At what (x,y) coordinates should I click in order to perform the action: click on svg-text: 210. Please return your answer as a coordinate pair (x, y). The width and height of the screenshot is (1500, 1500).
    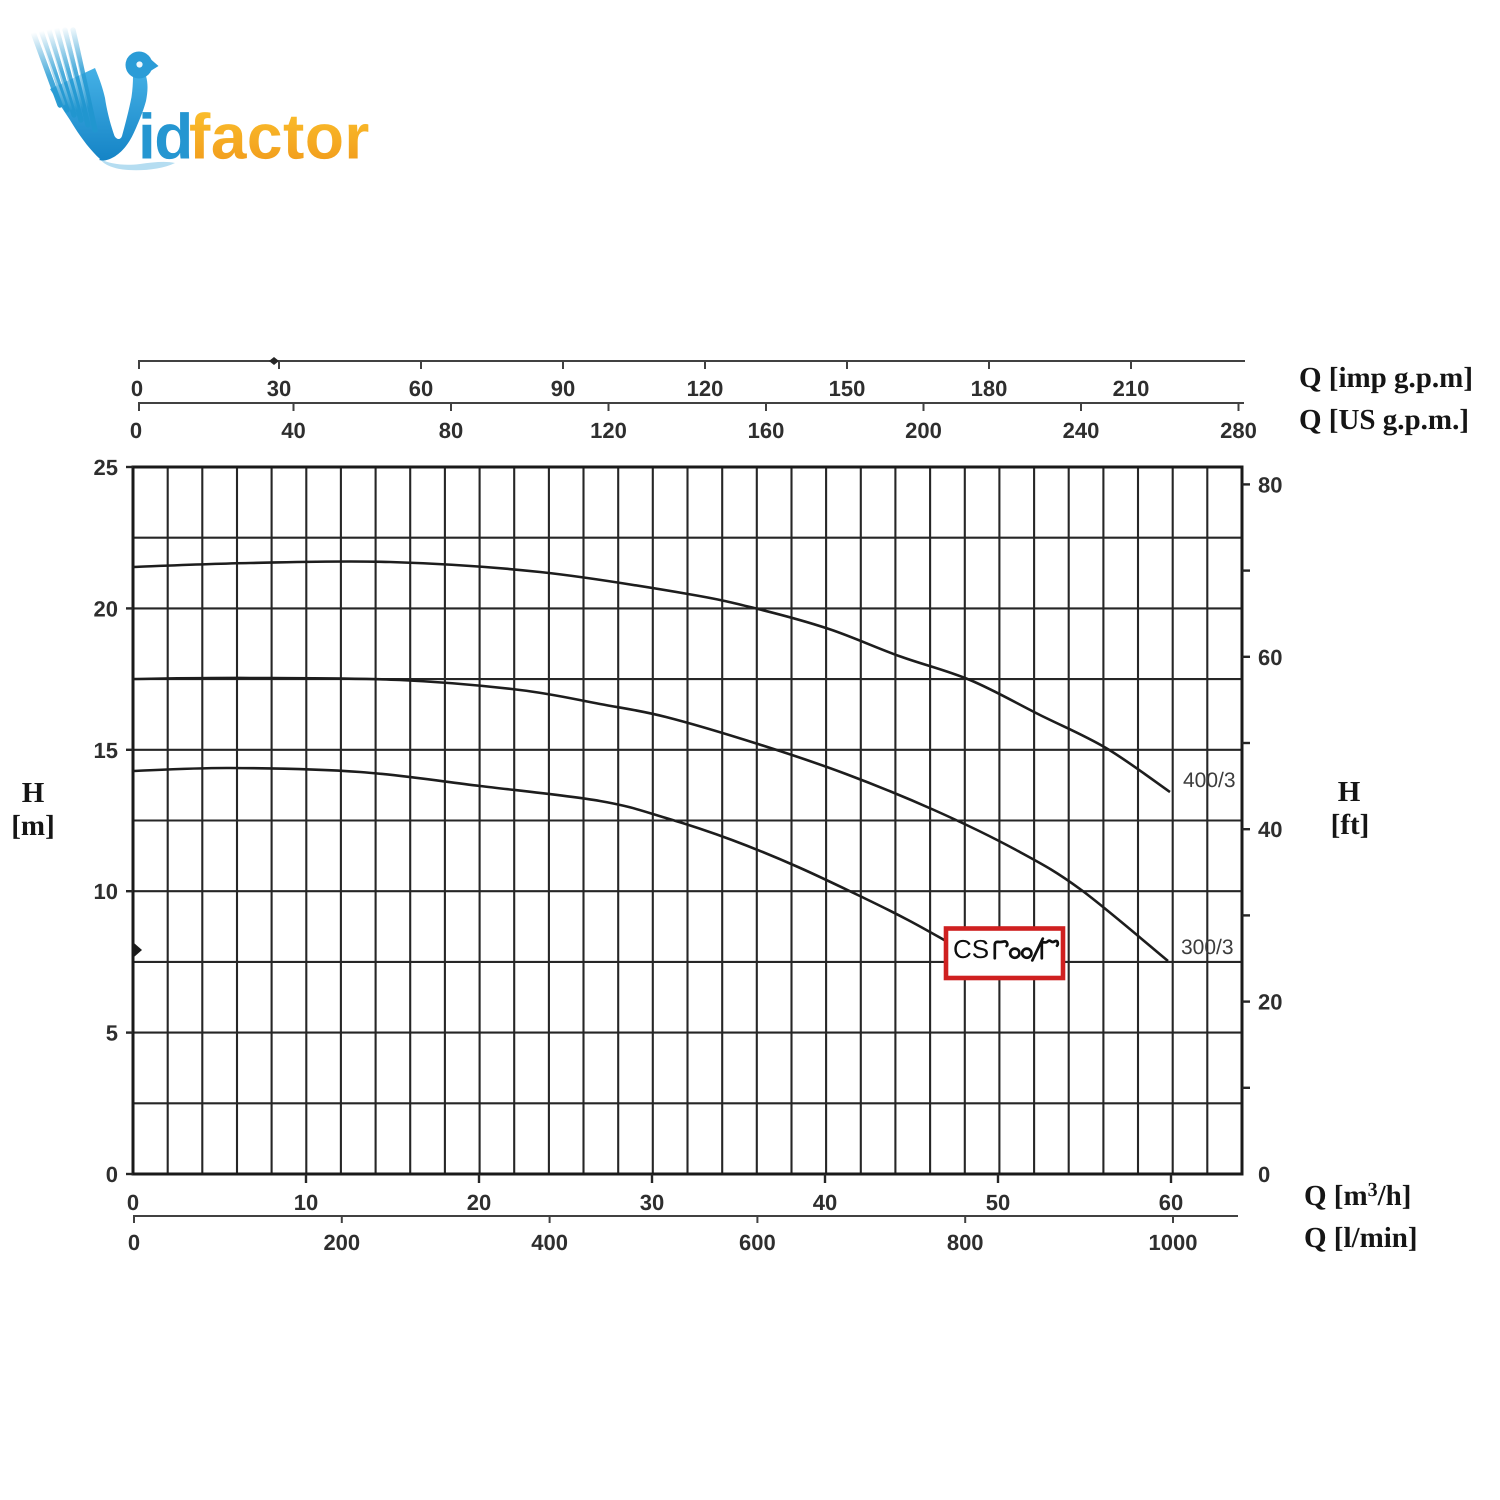
    Looking at the image, I should click on (1131, 388).